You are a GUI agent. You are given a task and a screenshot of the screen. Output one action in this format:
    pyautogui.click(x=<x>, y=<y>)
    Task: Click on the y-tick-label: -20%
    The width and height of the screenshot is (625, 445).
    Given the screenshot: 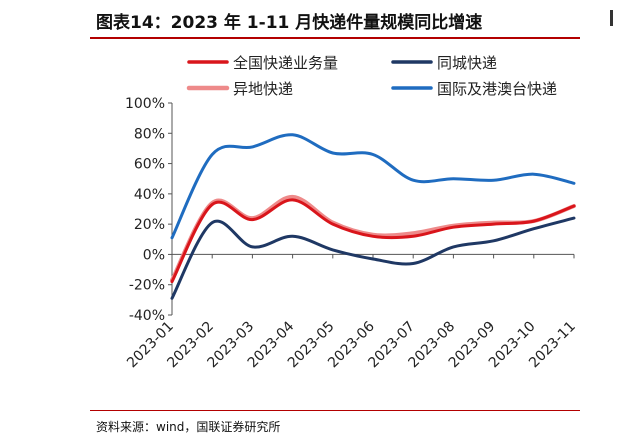 What is the action you would take?
    pyautogui.click(x=147, y=286)
    